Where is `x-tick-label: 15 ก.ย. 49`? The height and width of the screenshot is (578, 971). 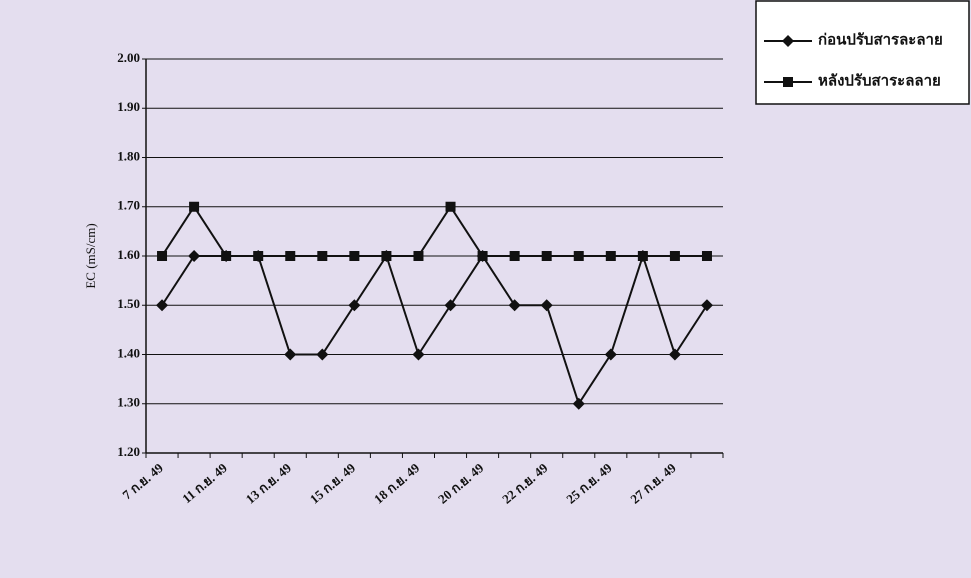
x-tick-label: 15 ก.ย. 49 is located at coordinates (333, 483).